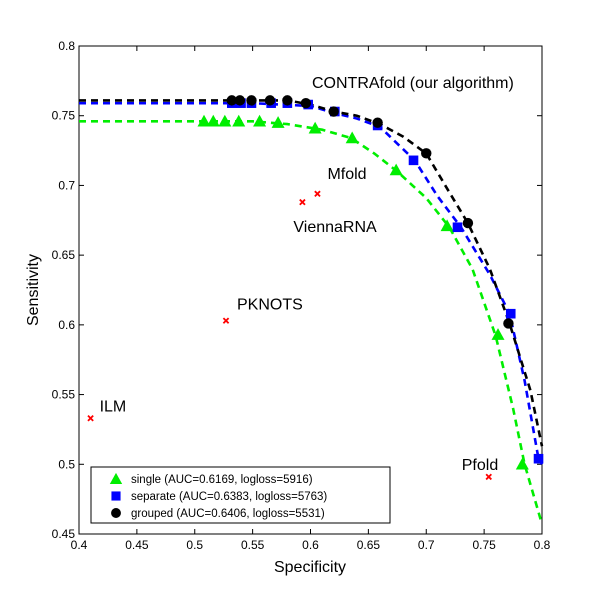 Image resolution: width=602 pixels, height=602 pixels. What do you see at coordinates (66, 464) in the screenshot?
I see `y-tick-label: 0.5` at bounding box center [66, 464].